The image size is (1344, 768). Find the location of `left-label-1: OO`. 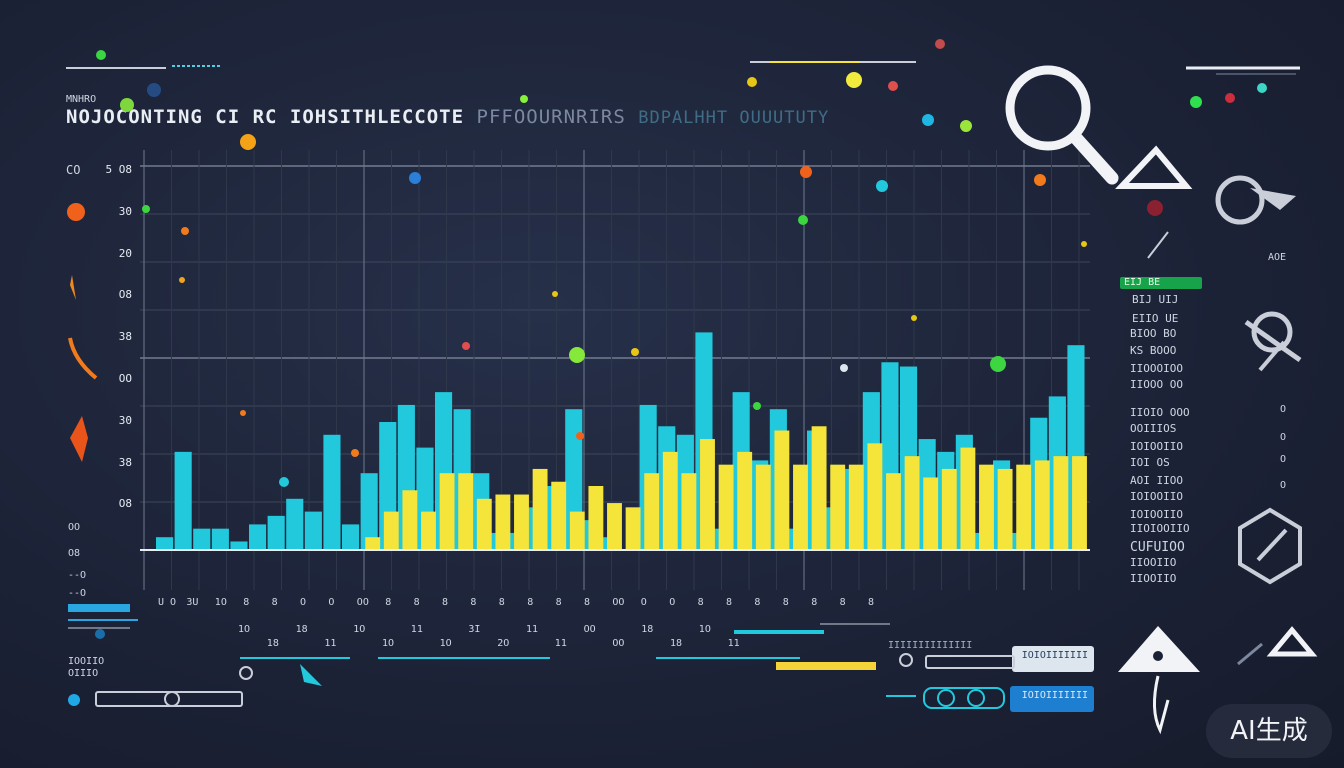

left-label-1: OO is located at coordinates (74, 527).